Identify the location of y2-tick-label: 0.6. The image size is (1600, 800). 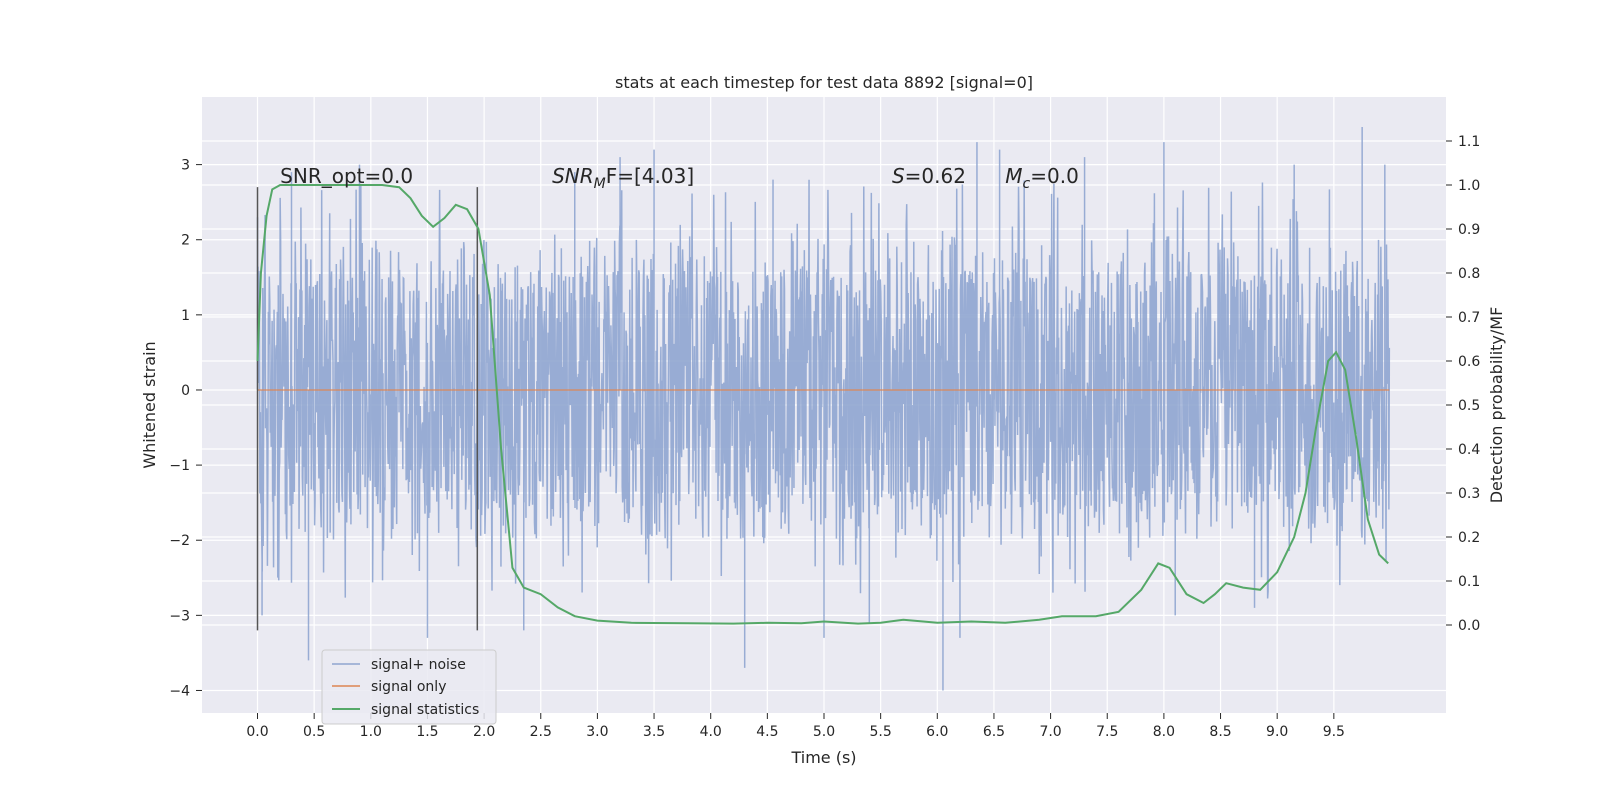
(1469, 362).